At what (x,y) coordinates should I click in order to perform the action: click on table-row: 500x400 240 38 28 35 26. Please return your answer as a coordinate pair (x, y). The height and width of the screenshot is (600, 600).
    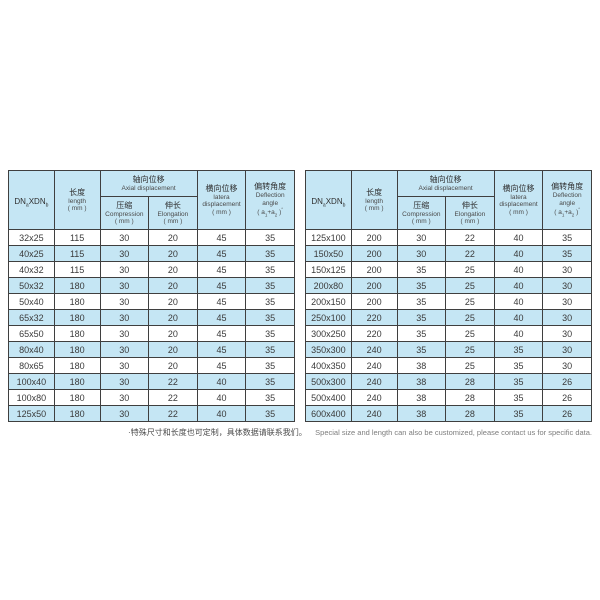
    Looking at the image, I should click on (448, 397).